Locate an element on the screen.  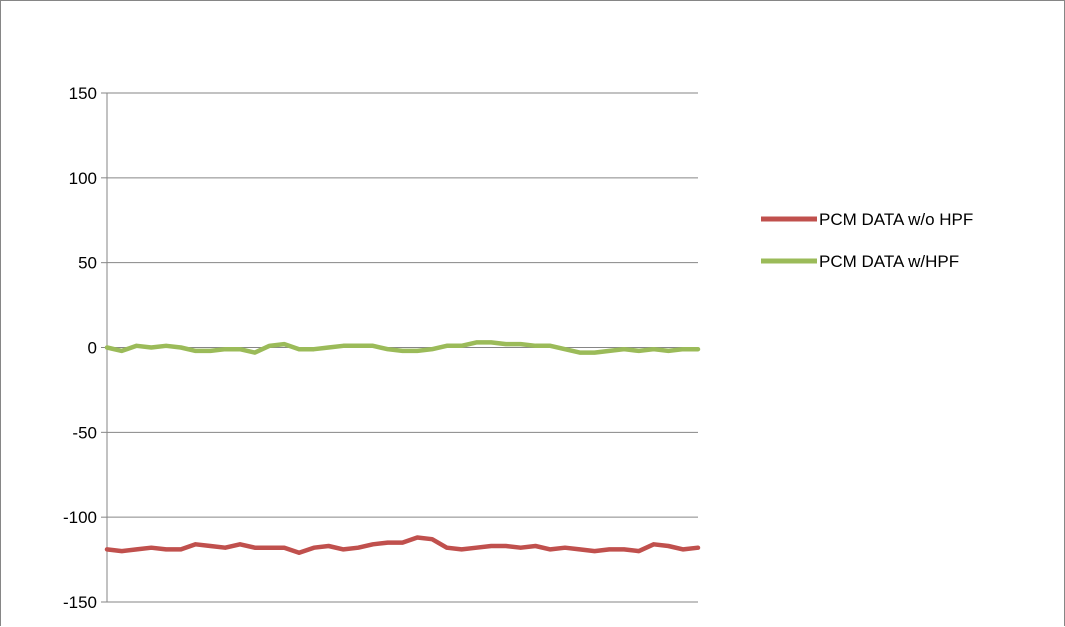
y-tick-label: -150 is located at coordinates (80, 602).